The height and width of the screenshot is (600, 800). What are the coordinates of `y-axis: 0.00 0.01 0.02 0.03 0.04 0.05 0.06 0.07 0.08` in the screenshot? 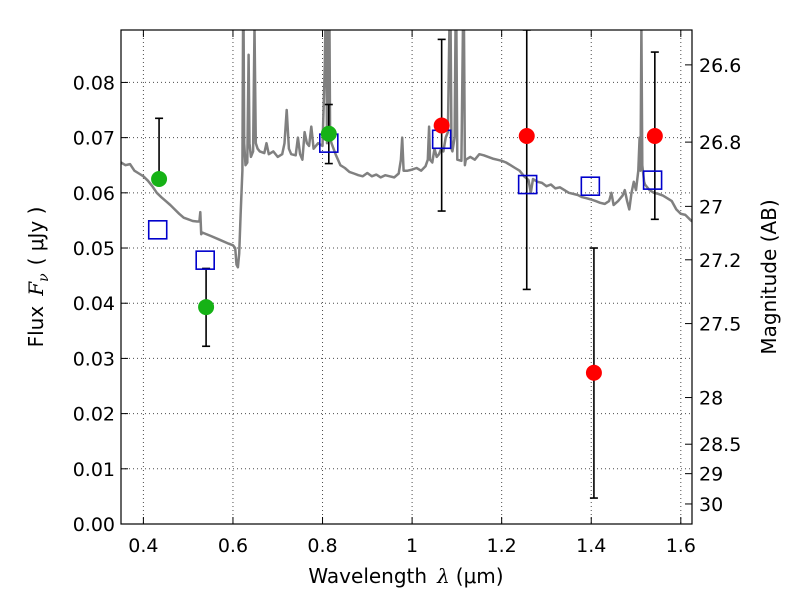 It's located at (100, 304).